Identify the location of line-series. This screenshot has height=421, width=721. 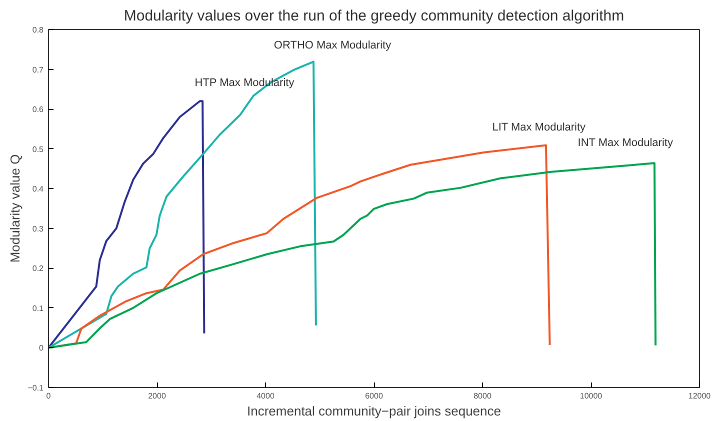
(127, 224).